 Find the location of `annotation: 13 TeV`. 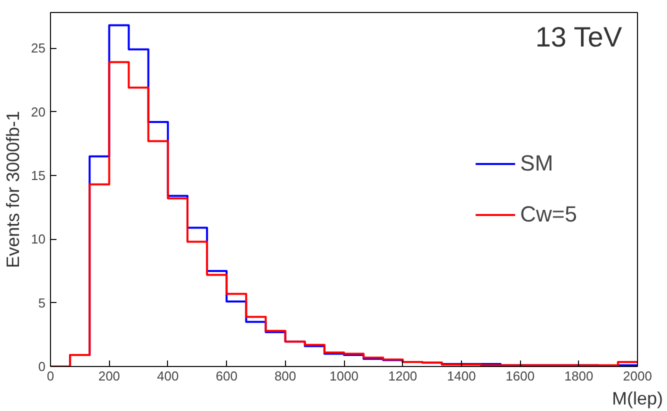

annotation: 13 TeV is located at coordinates (578, 37).